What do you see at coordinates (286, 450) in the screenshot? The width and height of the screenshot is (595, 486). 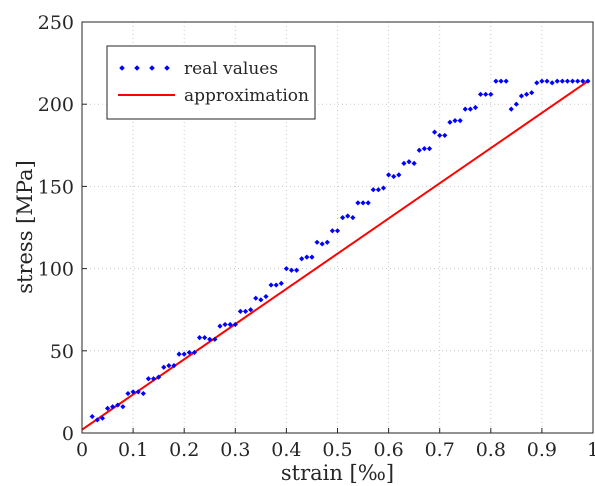 I see `x-tick-label: 0.4` at bounding box center [286, 450].